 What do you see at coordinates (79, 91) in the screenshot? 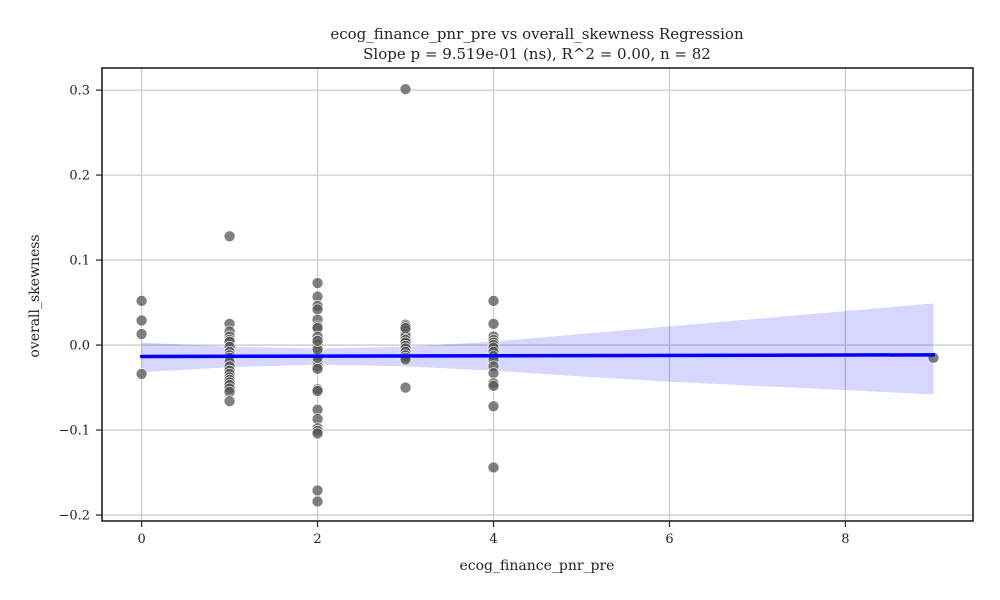
I see `y-tick-label: 0.3` at bounding box center [79, 91].